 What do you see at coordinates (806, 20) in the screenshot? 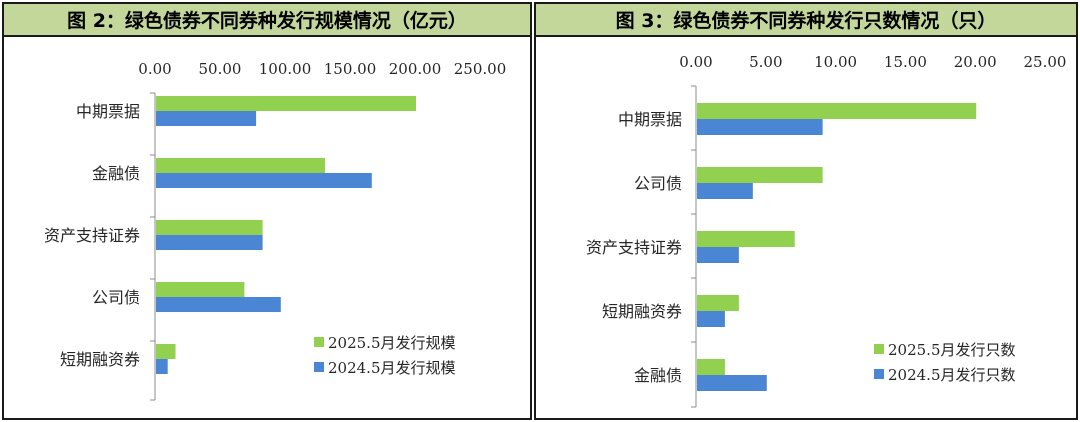
I see `panel-title: 图 3：绿色债券不同券种发行只数情况（只）` at bounding box center [806, 20].